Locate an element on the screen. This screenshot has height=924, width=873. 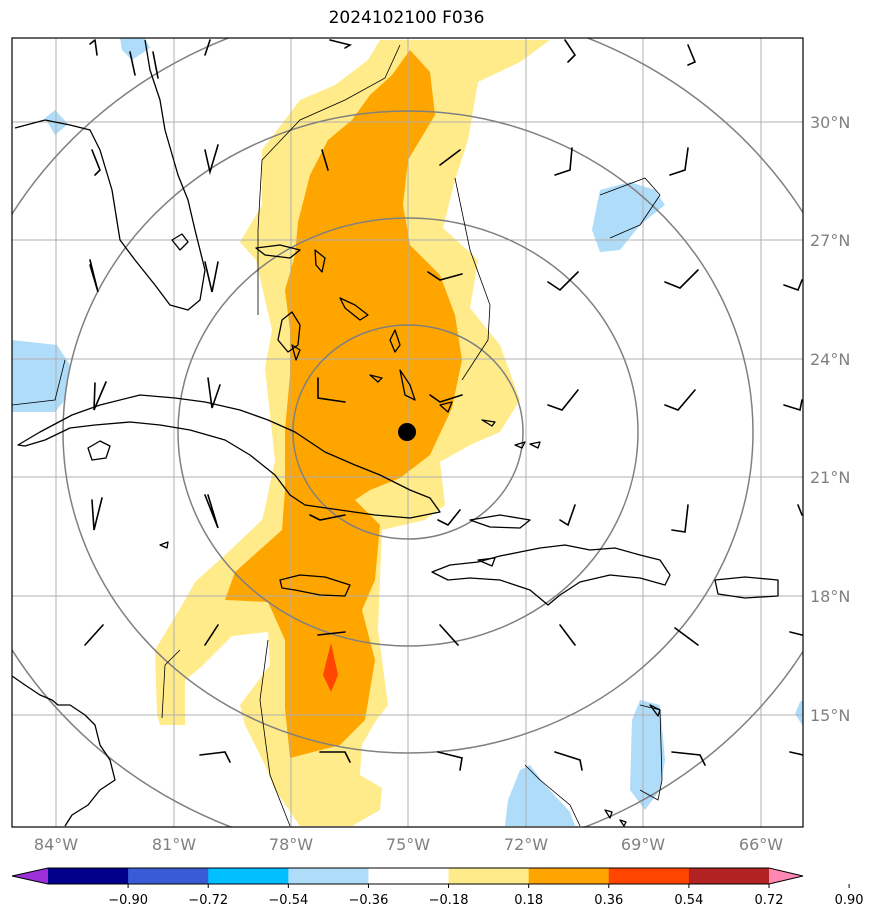
lat-label: 24°N is located at coordinates (830, 359).